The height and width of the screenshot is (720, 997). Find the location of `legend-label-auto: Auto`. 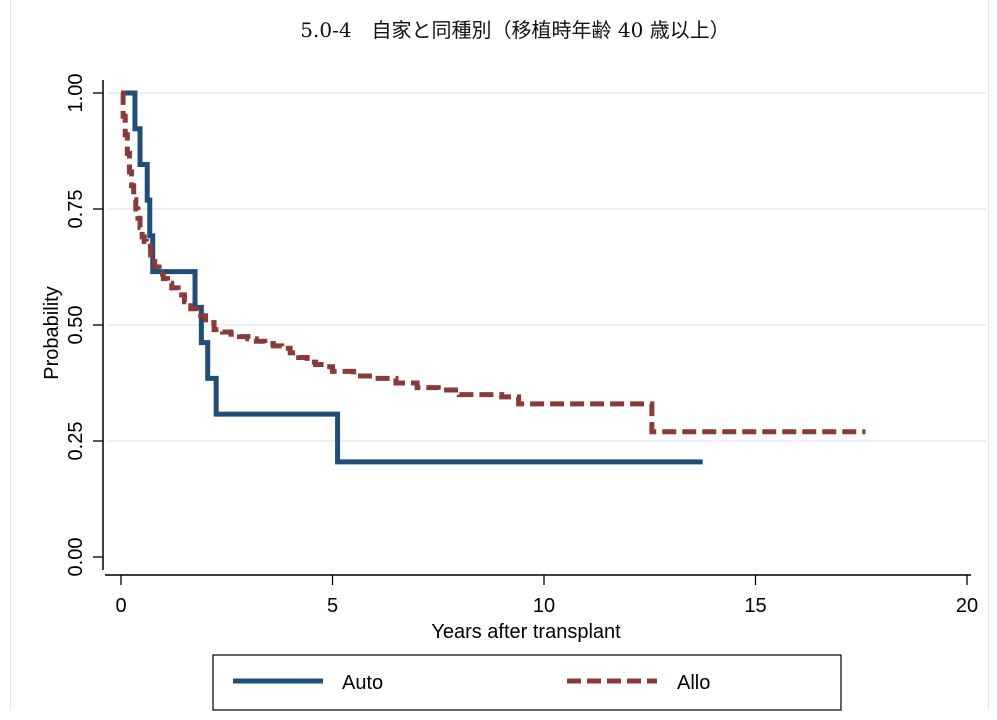

legend-label-auto: Auto is located at coordinates (362, 683).